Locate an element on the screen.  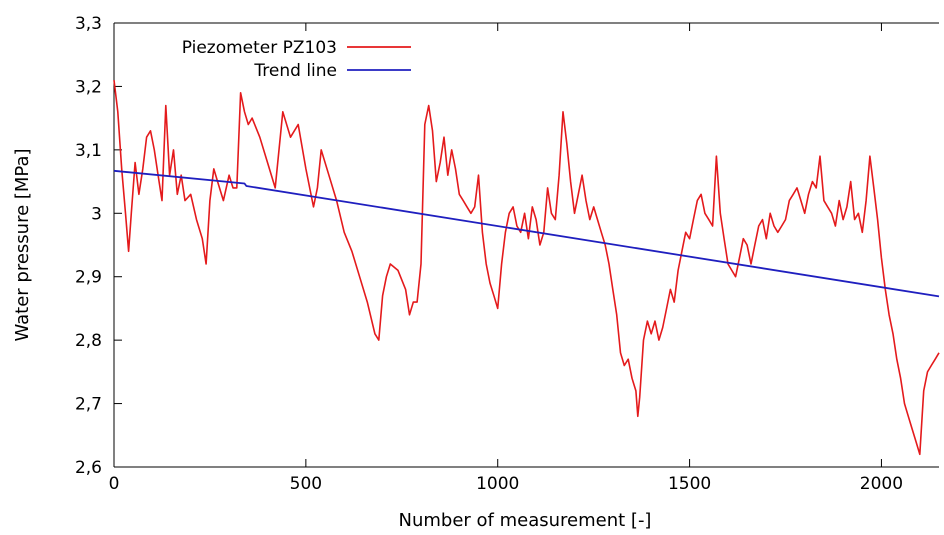
y-tick-label: 3 is located at coordinates (96, 214).